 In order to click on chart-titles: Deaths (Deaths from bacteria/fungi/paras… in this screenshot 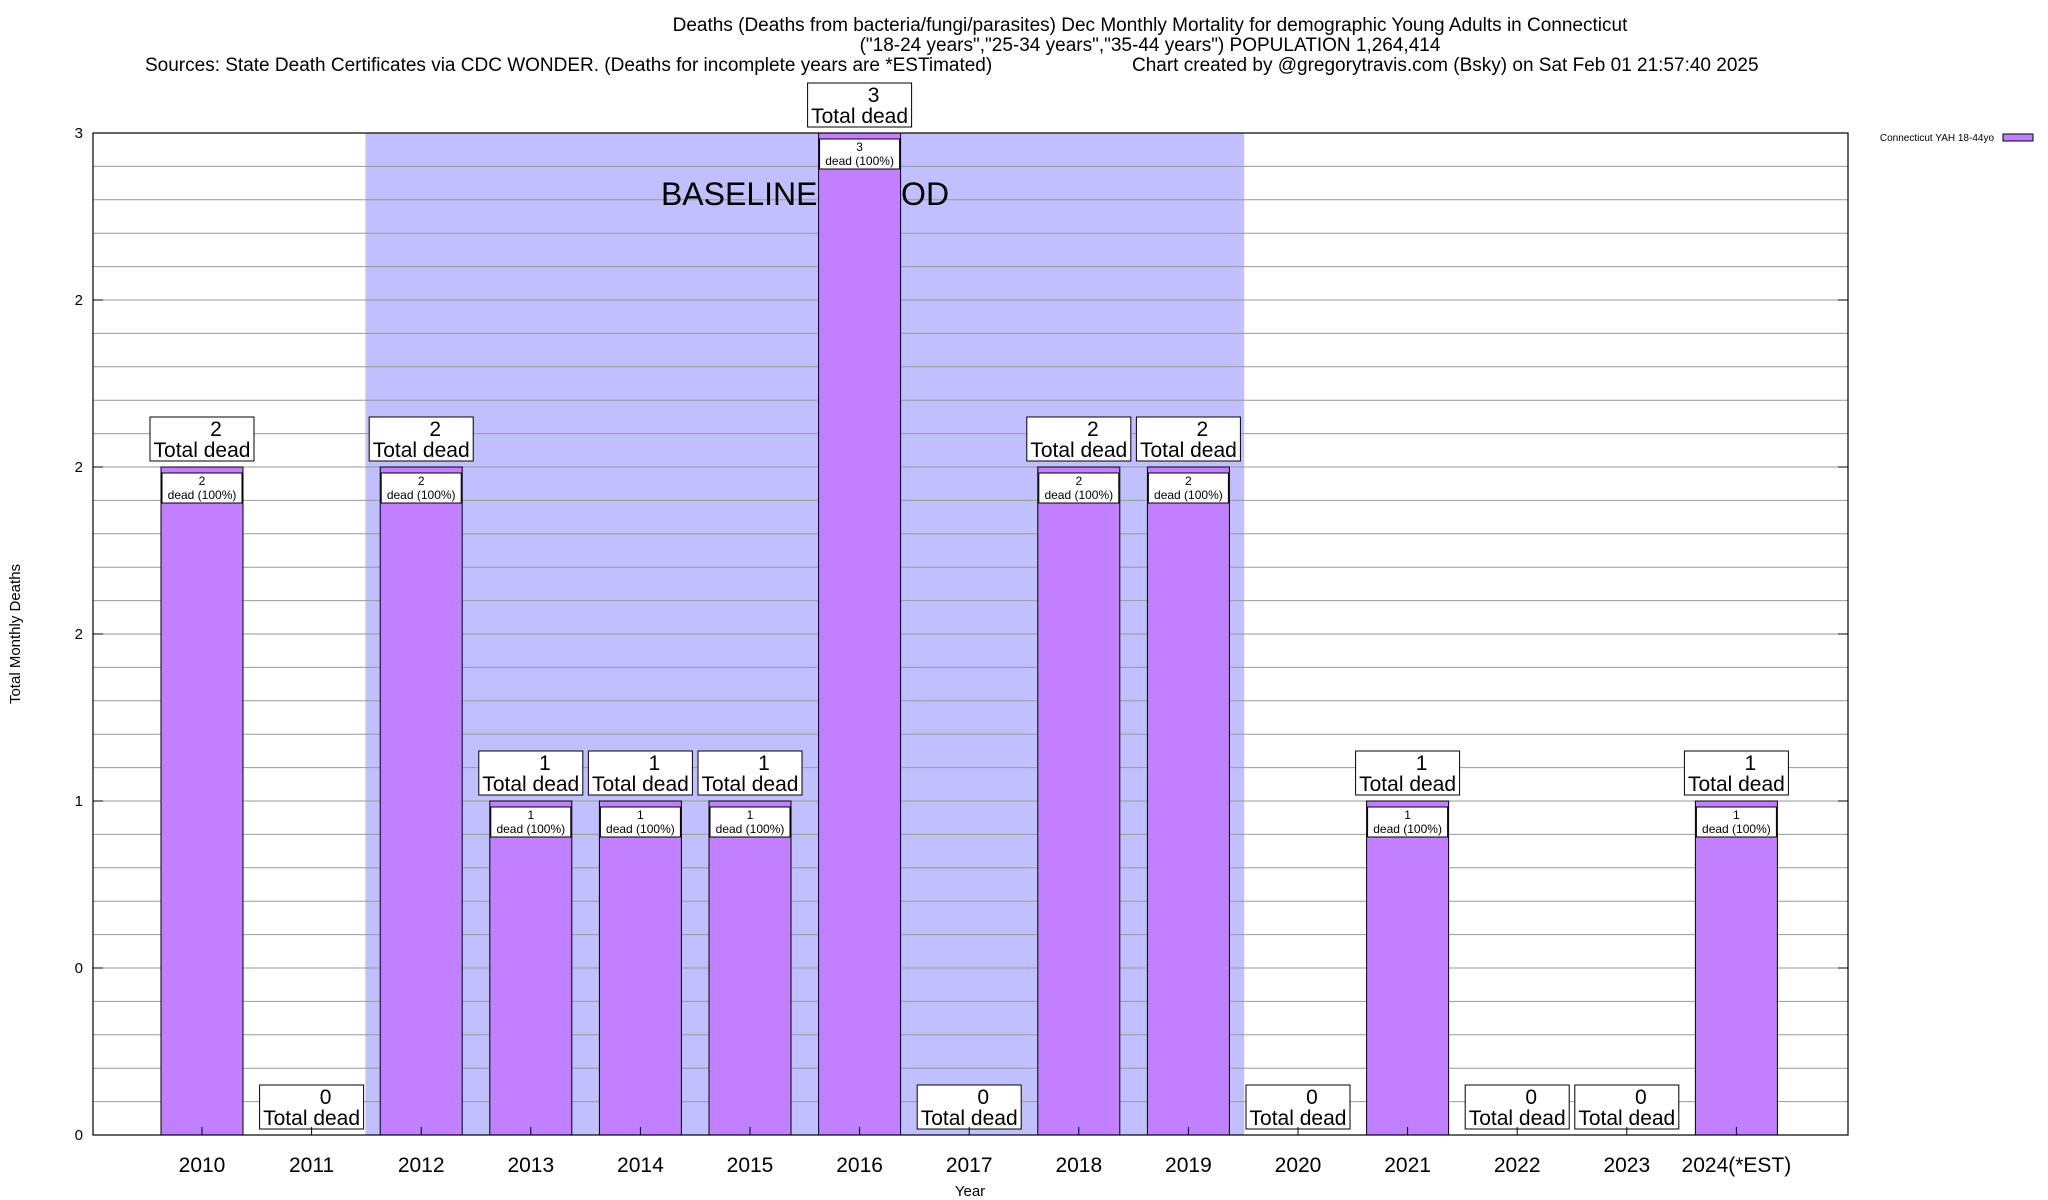, I will do `click(952, 45)`.